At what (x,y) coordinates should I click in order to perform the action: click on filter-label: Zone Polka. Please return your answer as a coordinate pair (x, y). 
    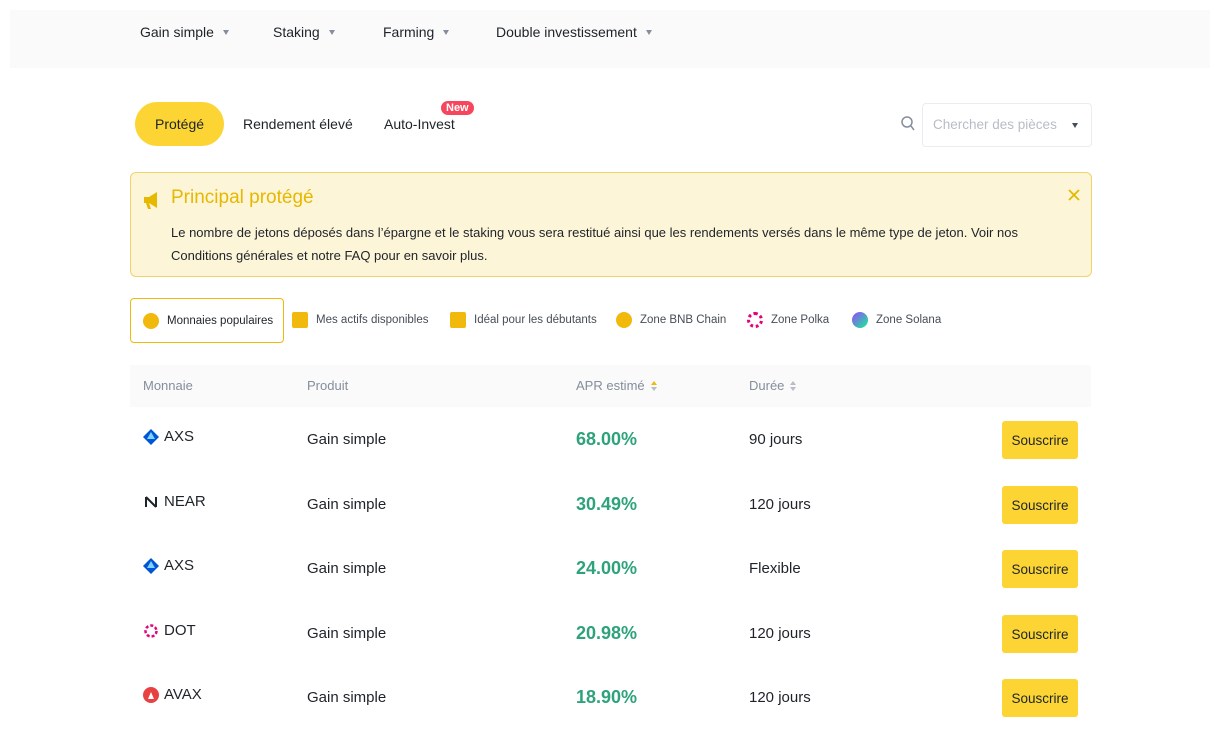
    Looking at the image, I should click on (800, 319).